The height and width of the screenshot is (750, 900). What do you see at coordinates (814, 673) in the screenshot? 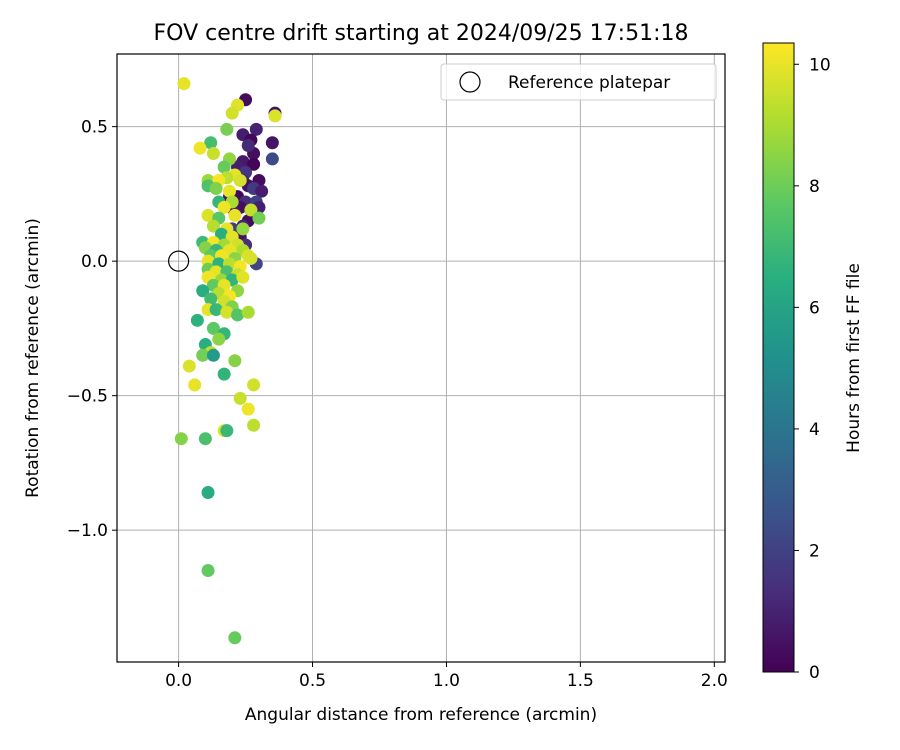
I see `colorbar-tick-label: 0` at bounding box center [814, 673].